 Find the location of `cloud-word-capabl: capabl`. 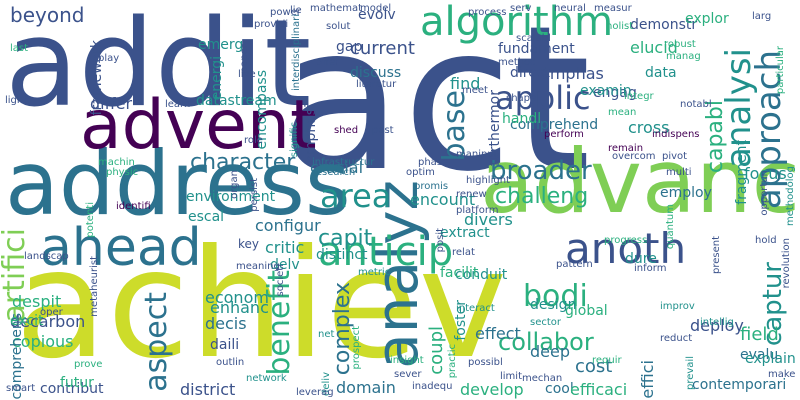

cloud-word-capabl: capabl is located at coordinates (715, 137).